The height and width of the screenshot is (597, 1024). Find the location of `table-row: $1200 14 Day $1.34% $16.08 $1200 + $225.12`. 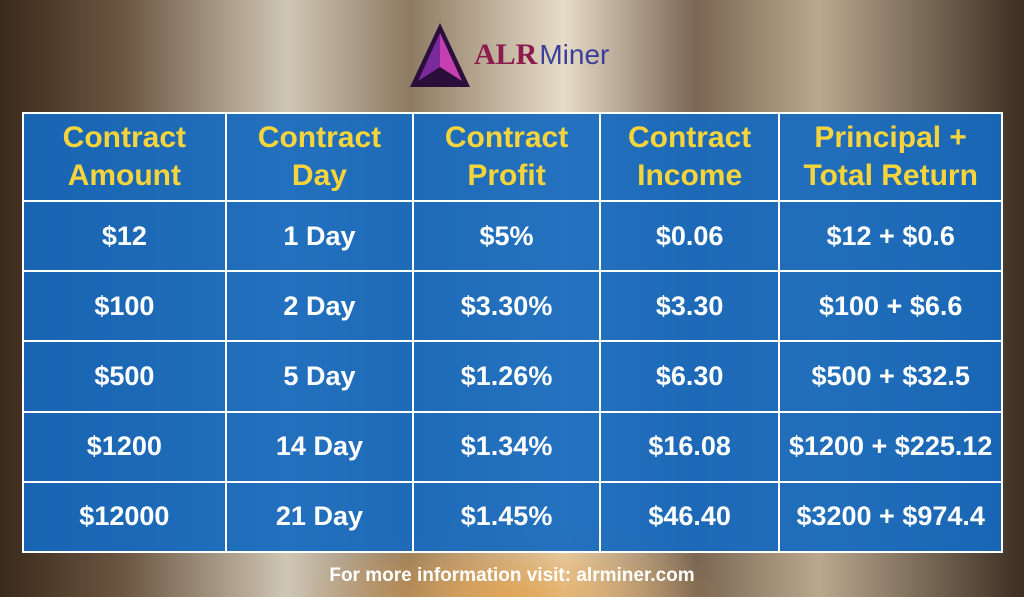

table-row: $1200 14 Day $1.34% $16.08 $1200 + $225.12 is located at coordinates (512, 446).